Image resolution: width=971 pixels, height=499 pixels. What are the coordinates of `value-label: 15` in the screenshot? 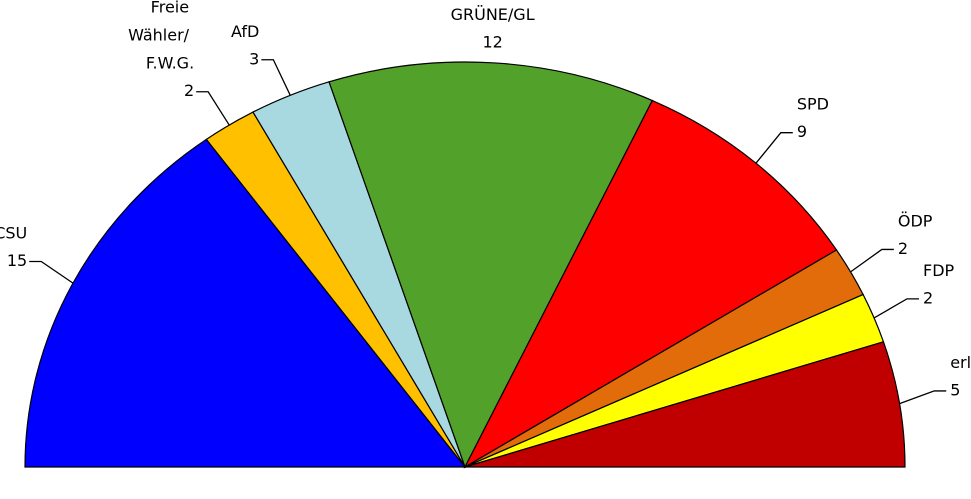 It's located at (17, 260).